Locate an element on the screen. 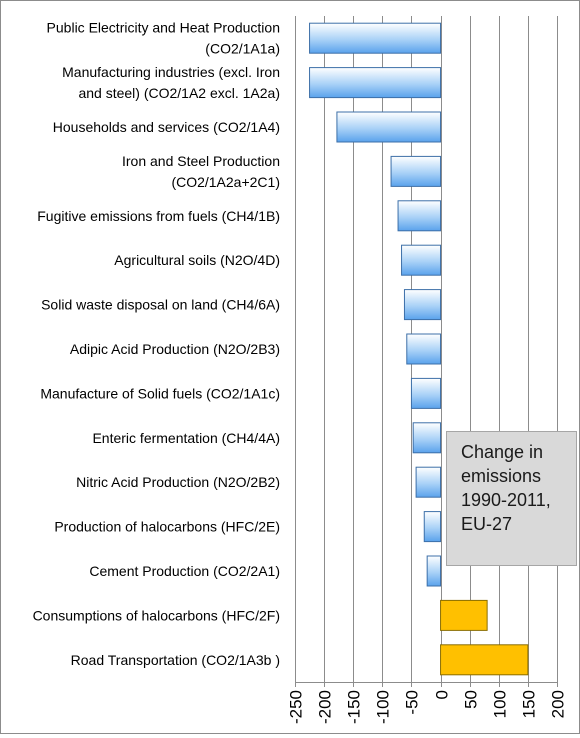  x-tick-label: -200 is located at coordinates (325, 707).